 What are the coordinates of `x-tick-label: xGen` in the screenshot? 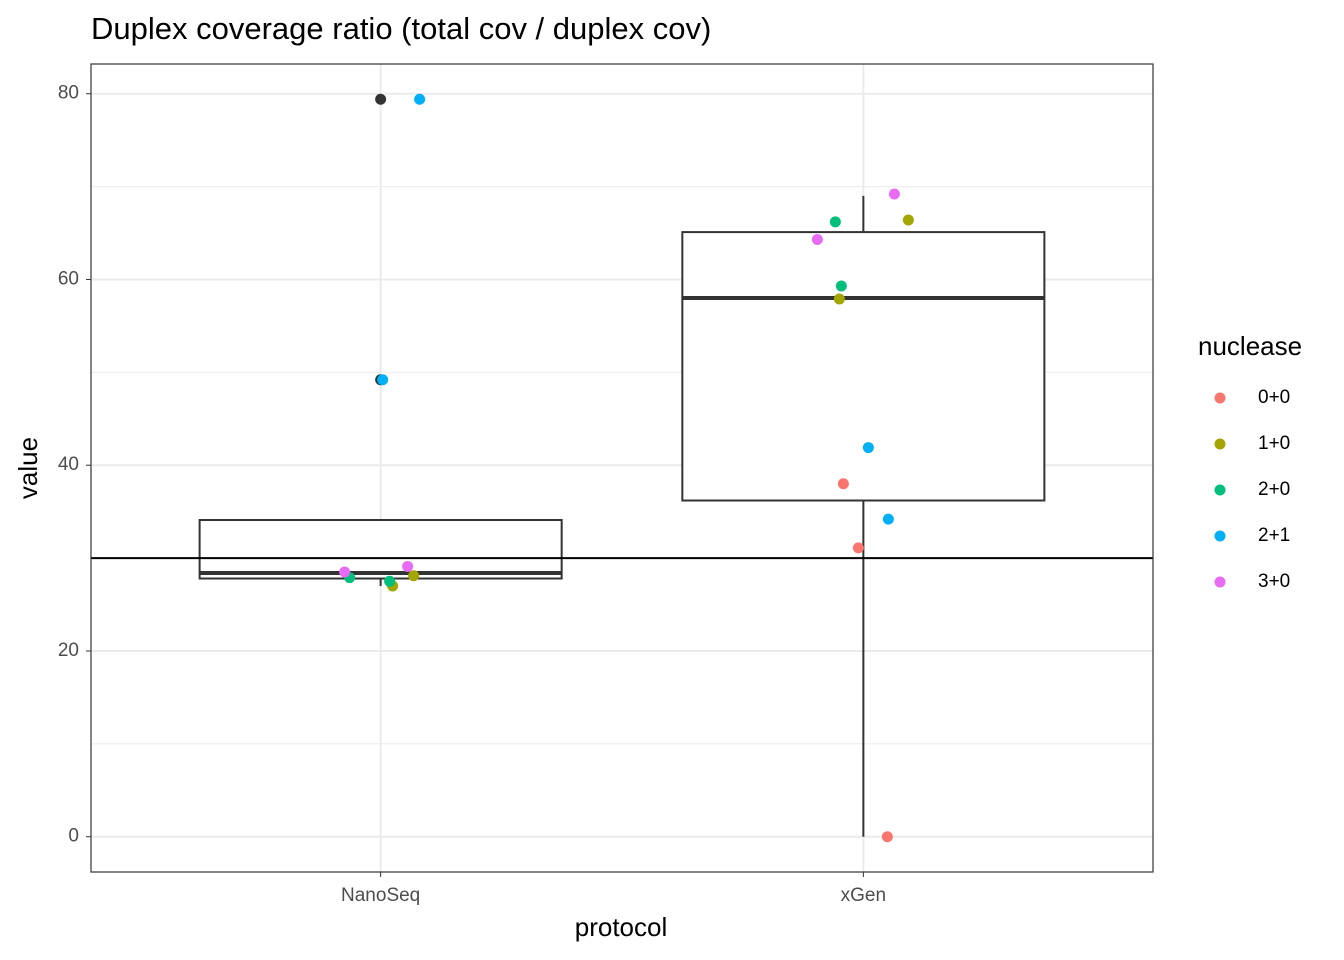 It's located at (863, 895).